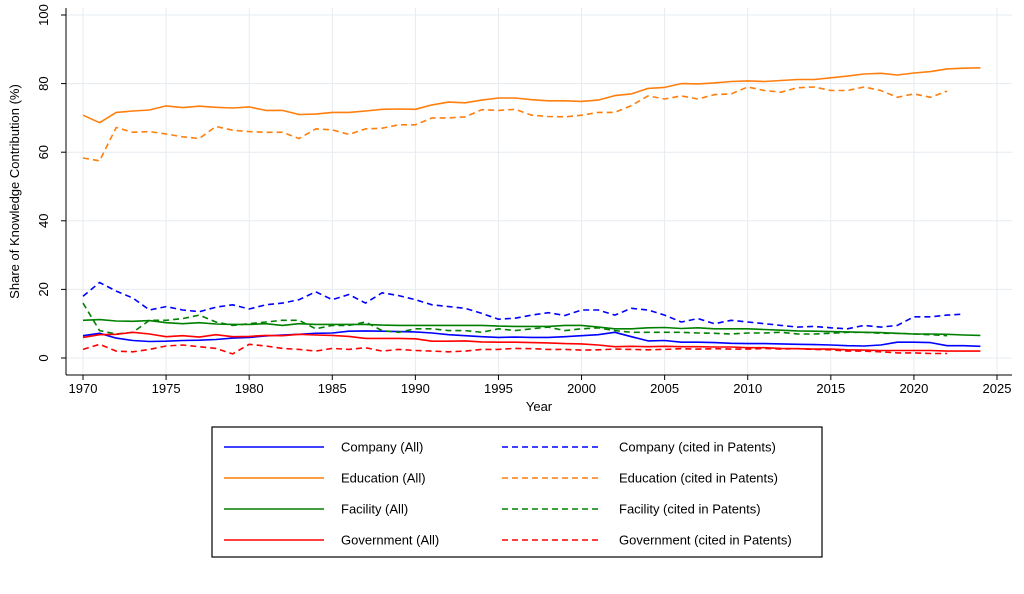 The image size is (1024, 594). Describe the element at coordinates (383, 478) in the screenshot. I see `legend-label: Education (All)` at that location.